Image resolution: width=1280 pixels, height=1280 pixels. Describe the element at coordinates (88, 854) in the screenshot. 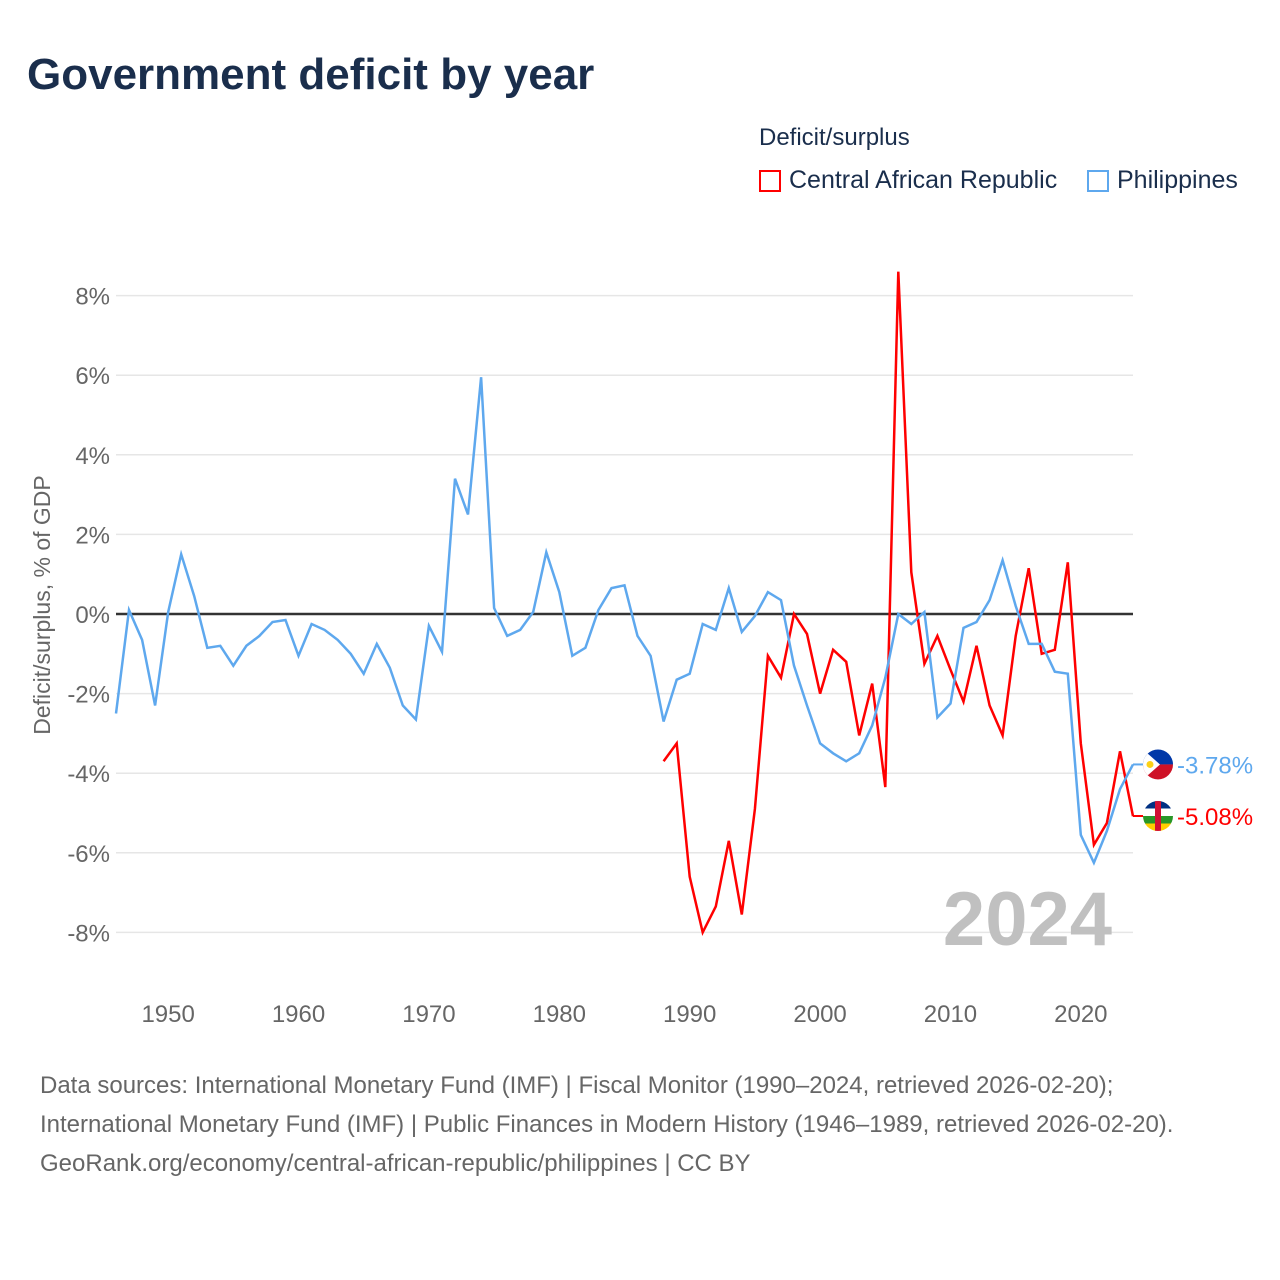

I see `y-tick-label: -6%` at that location.